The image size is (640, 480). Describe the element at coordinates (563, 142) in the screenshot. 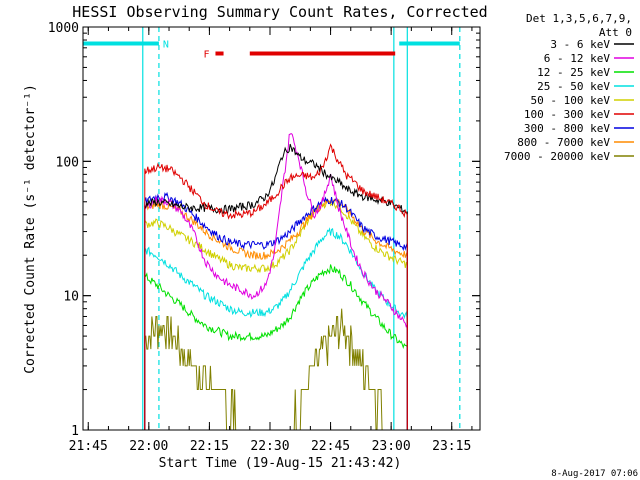

I see `legend-entry-label: 800 - 7000 keV` at that location.